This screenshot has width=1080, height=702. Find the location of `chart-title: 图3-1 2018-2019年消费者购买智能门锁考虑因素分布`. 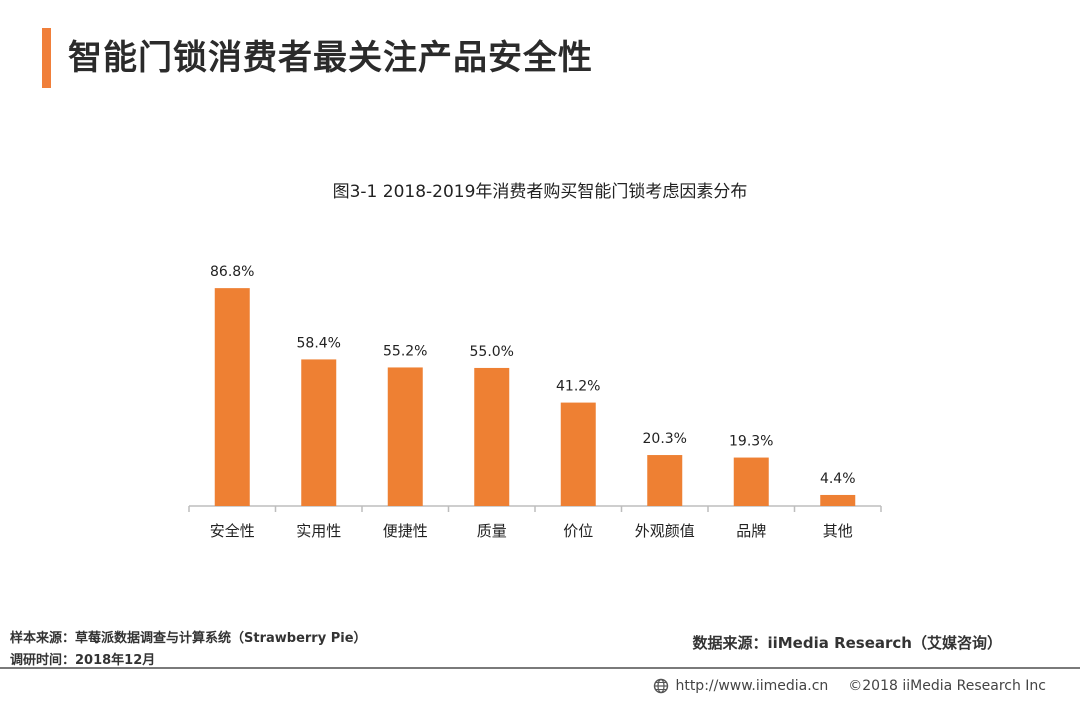

chart-title: 图3-1 2018-2019年消费者购买智能门锁考虑因素分布 is located at coordinates (540, 192).